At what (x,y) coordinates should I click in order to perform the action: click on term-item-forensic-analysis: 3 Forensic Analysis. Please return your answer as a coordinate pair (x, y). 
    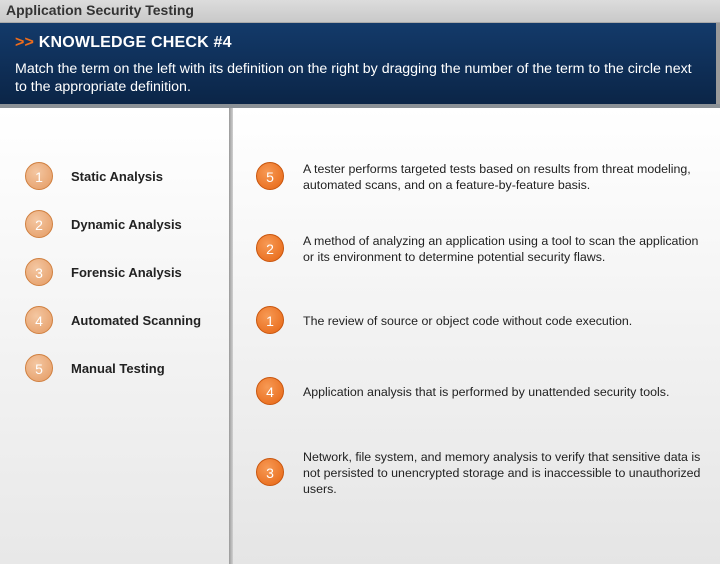
    Looking at the image, I should click on (125, 273).